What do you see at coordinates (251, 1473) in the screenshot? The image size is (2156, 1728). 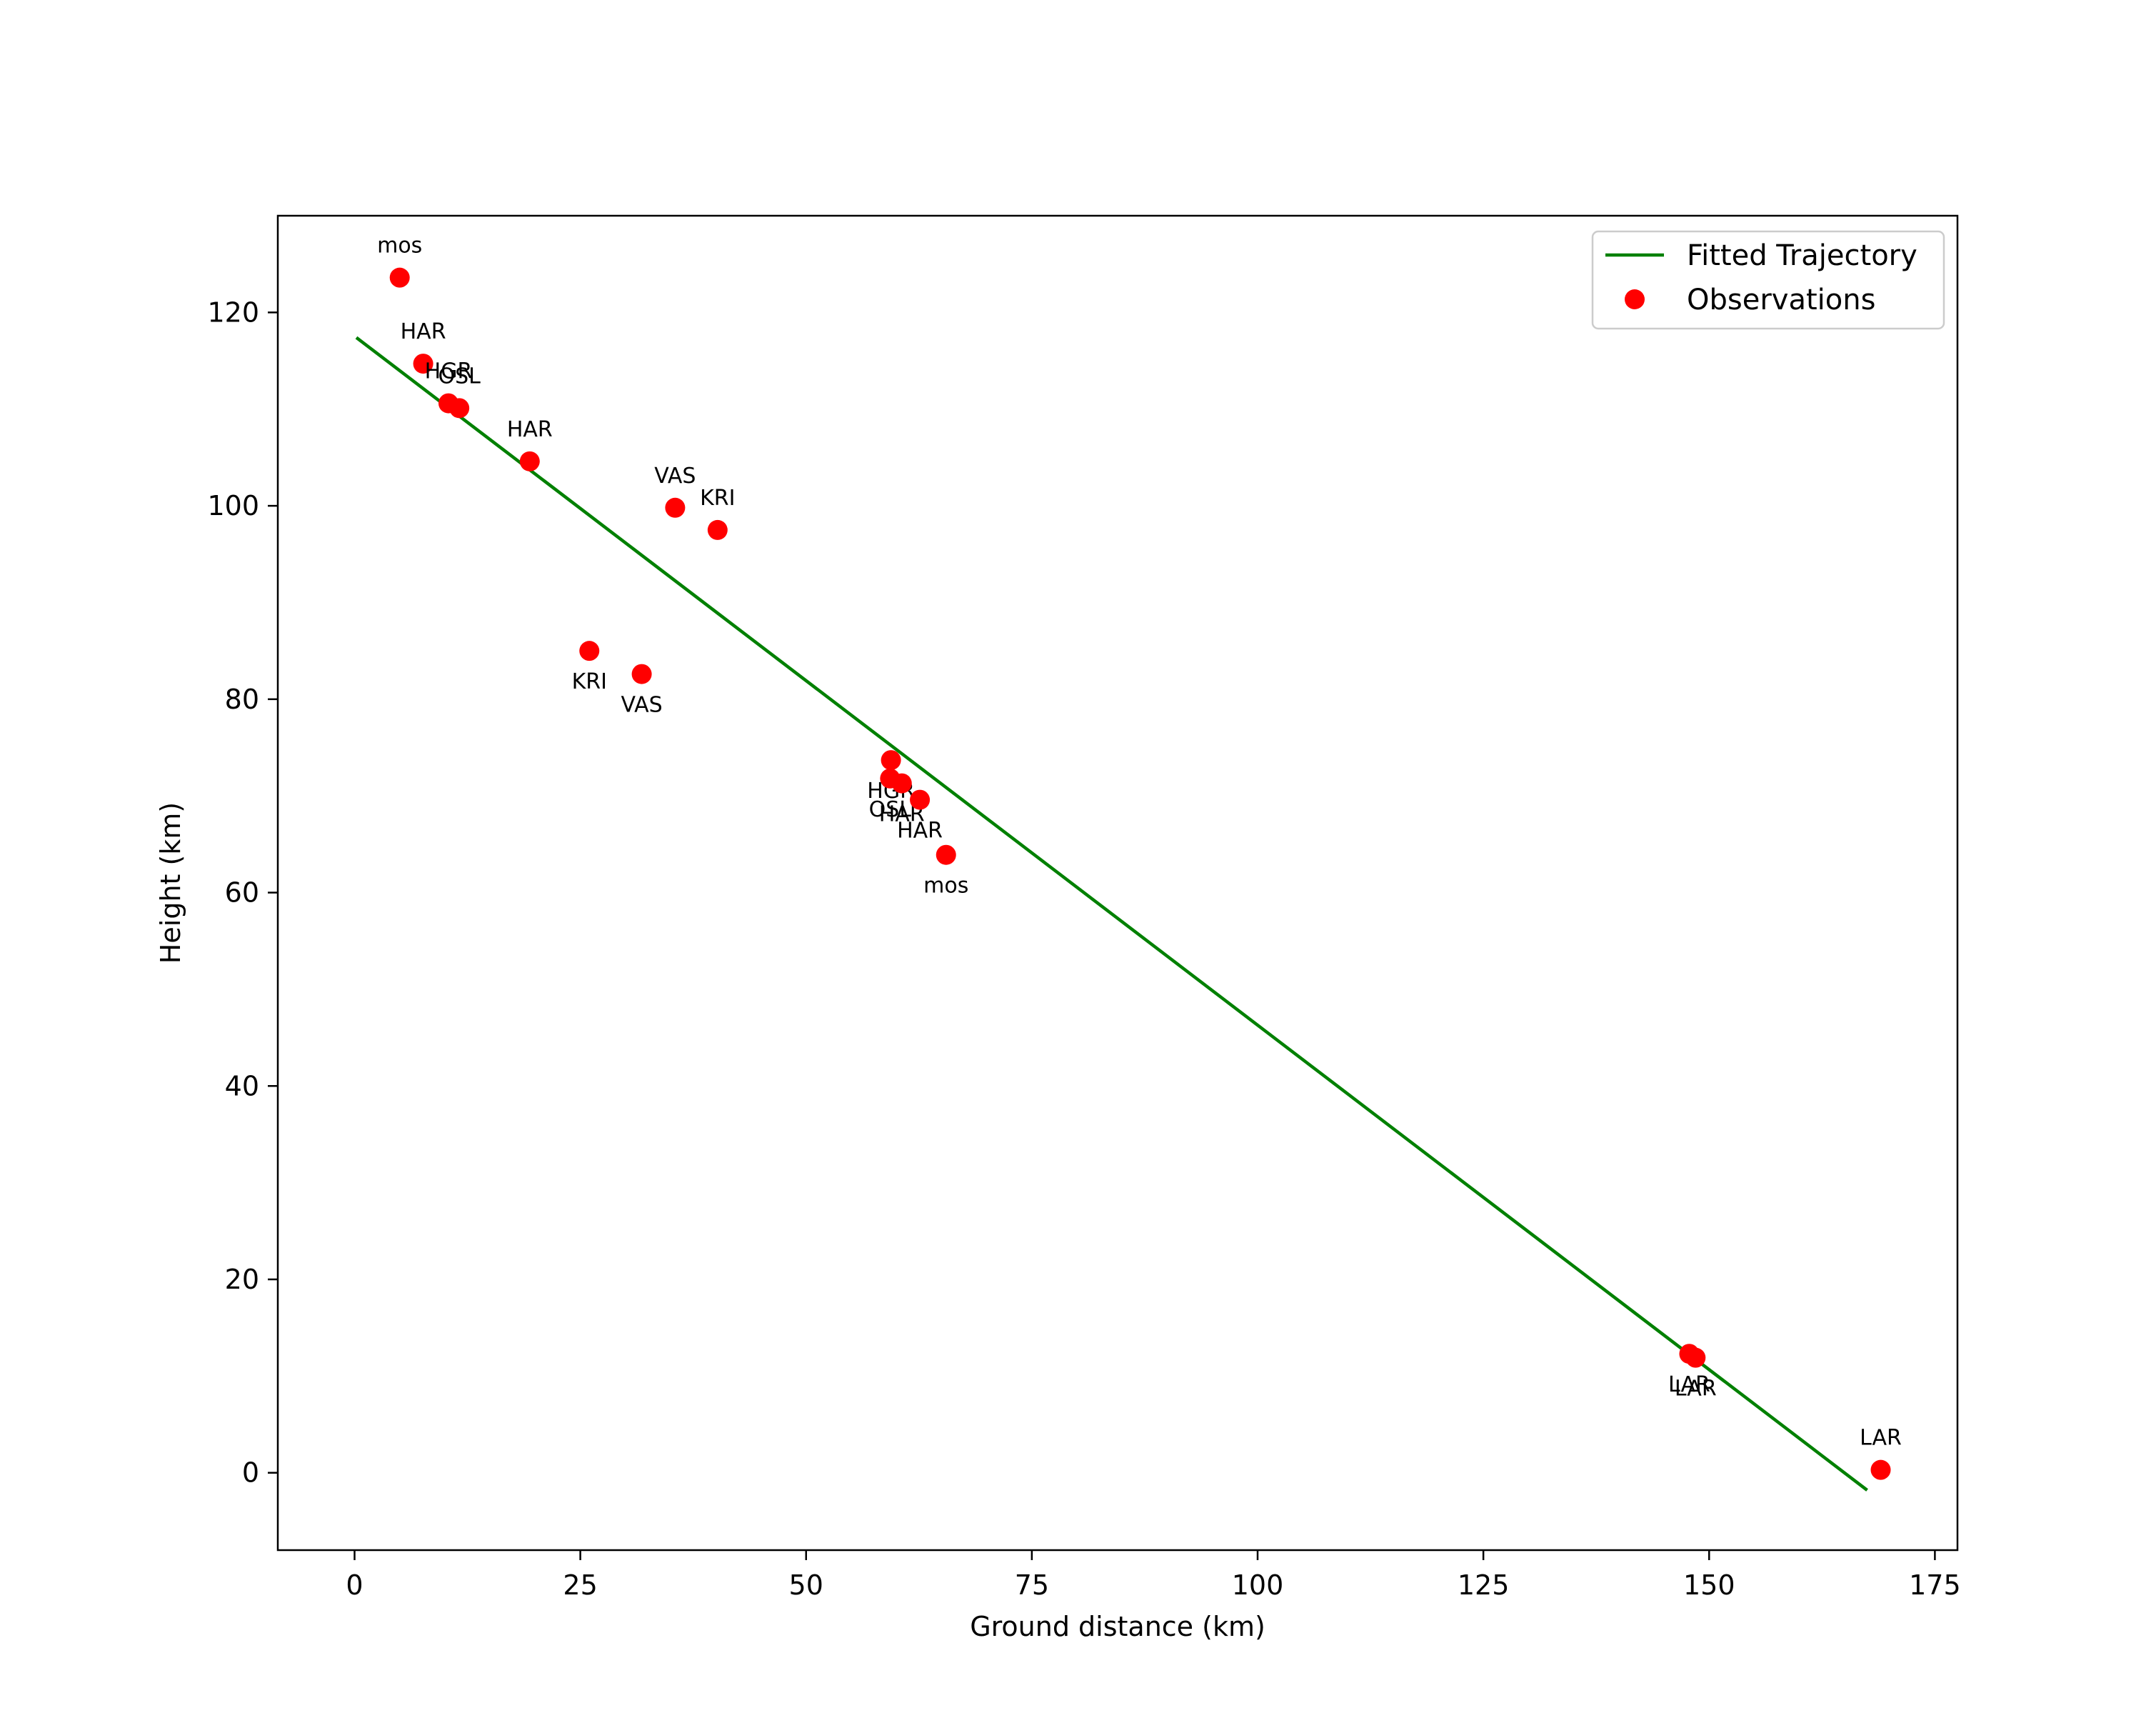 I see `y-tick-label: 0` at bounding box center [251, 1473].